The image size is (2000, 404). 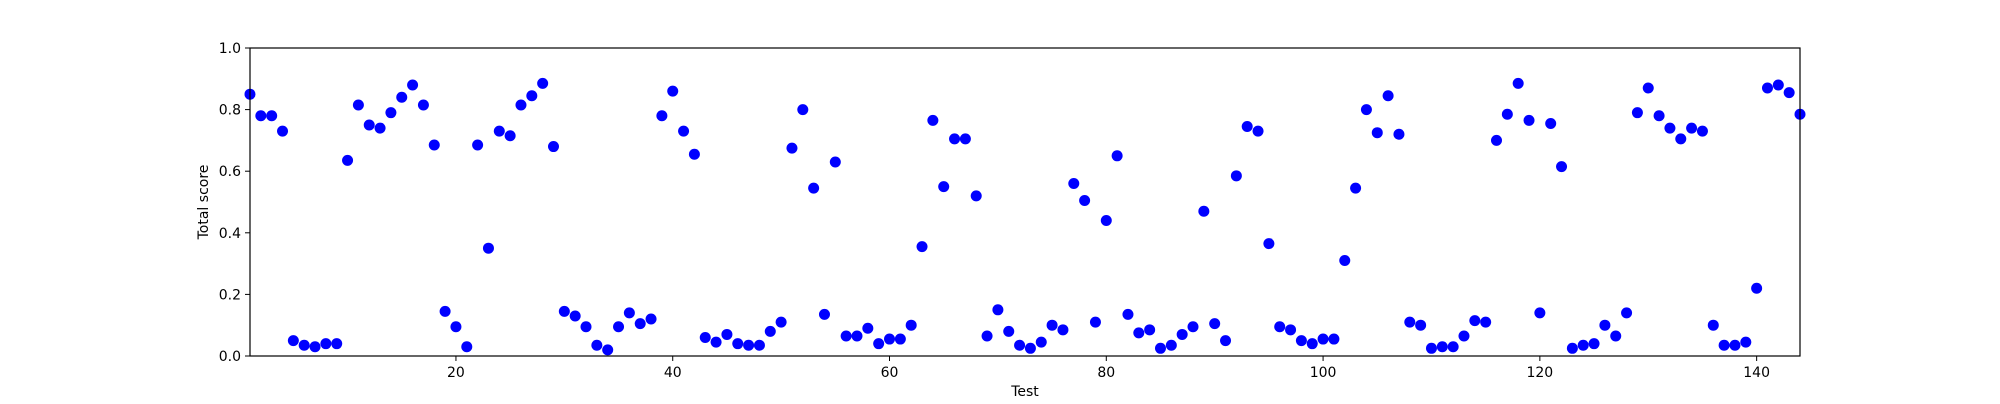 I want to click on y-axis-label: Total score, so click(x=204, y=203).